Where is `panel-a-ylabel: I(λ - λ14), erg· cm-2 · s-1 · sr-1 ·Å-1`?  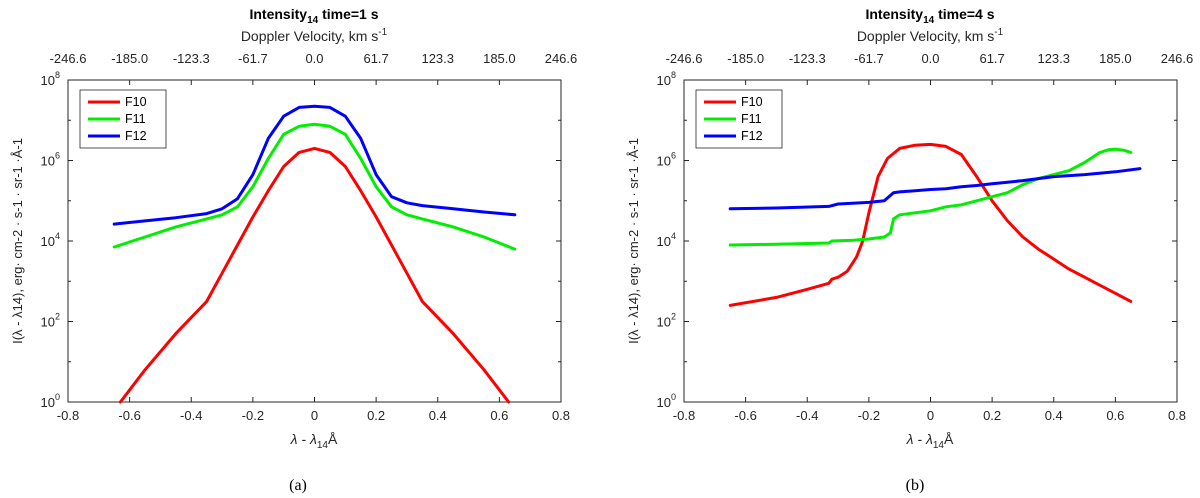
panel-a-ylabel: I(λ - λ14), erg· cm-2 · s-1 · sr-1 ·Å-1 is located at coordinates (17, 241).